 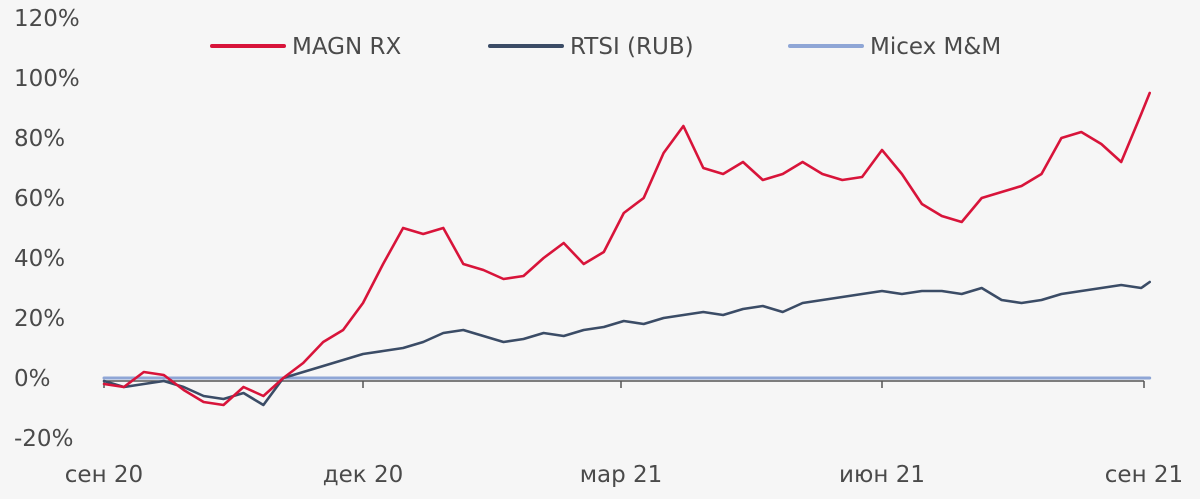 I want to click on x-axis-tick-labels: сен 20 дек 20 мар 21 июн 21 сен 21, so click(x=624, y=475).